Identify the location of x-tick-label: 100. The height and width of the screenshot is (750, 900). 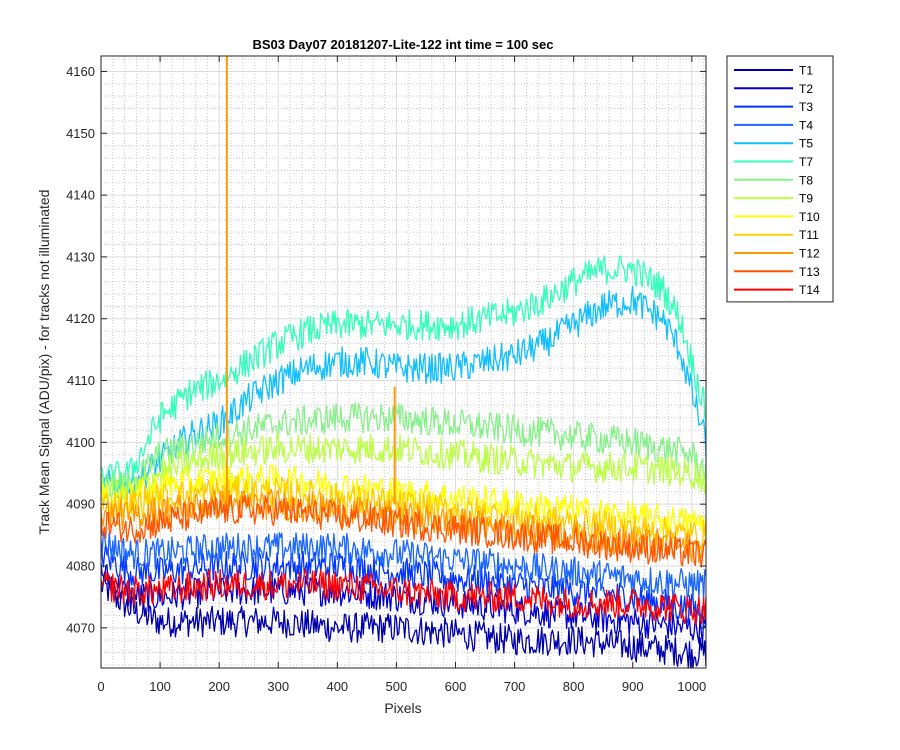
(160, 686).